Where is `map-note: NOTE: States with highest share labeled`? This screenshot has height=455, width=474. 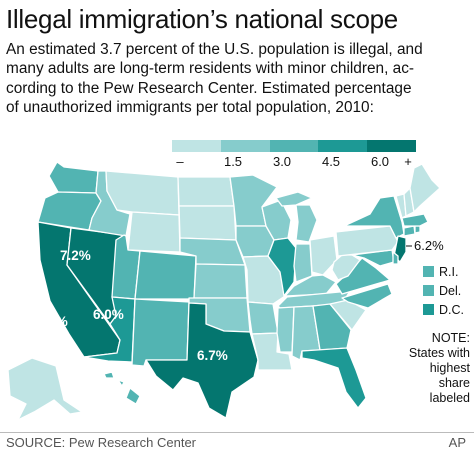
map-note: NOTE: States with highest share labeled is located at coordinates (434, 368).